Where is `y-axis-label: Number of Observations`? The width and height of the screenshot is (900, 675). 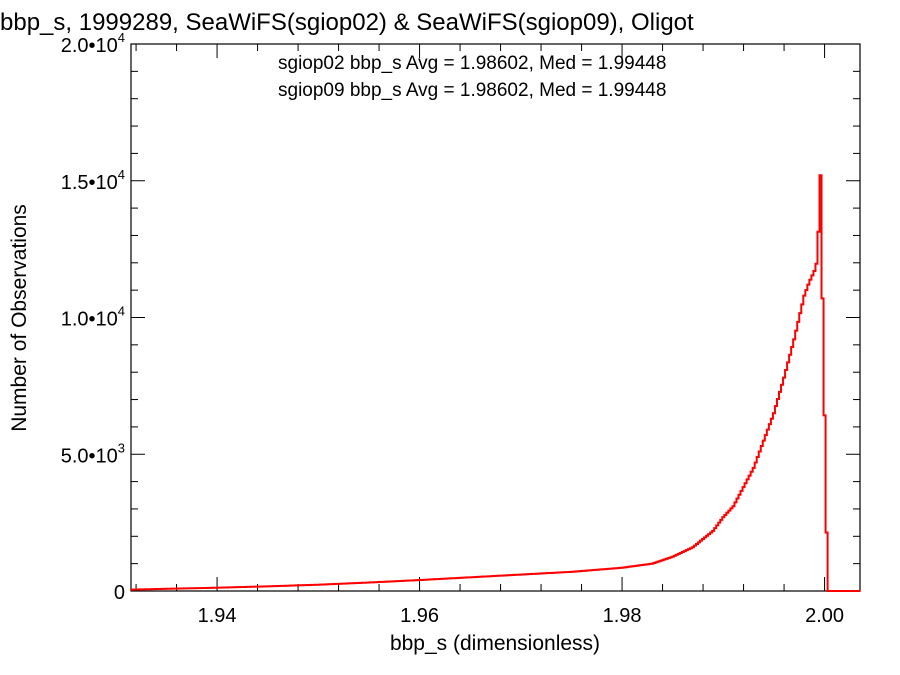
y-axis-label: Number of Observations is located at coordinates (19, 318).